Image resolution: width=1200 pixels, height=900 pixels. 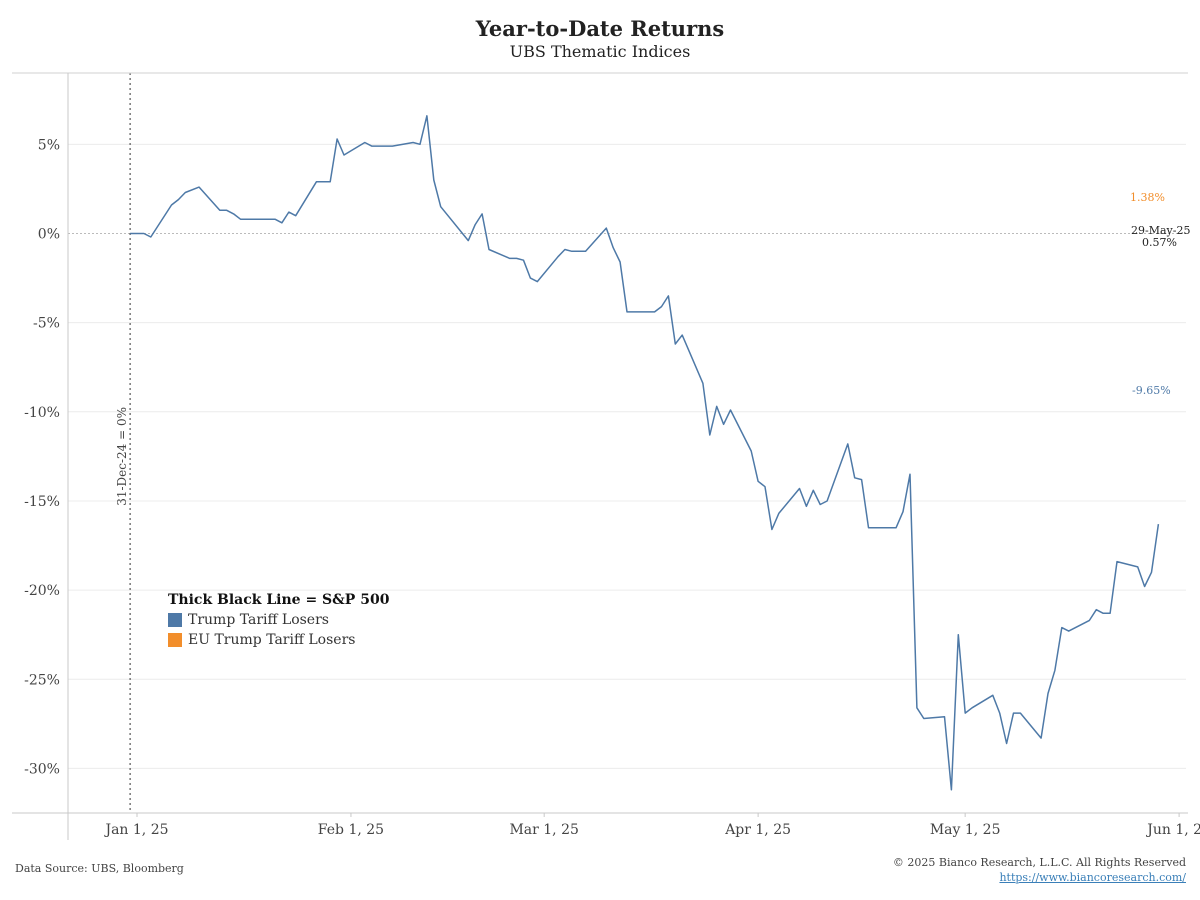 What do you see at coordinates (1151, 390) in the screenshot?
I see `blue-end-label: -9.65%` at bounding box center [1151, 390].